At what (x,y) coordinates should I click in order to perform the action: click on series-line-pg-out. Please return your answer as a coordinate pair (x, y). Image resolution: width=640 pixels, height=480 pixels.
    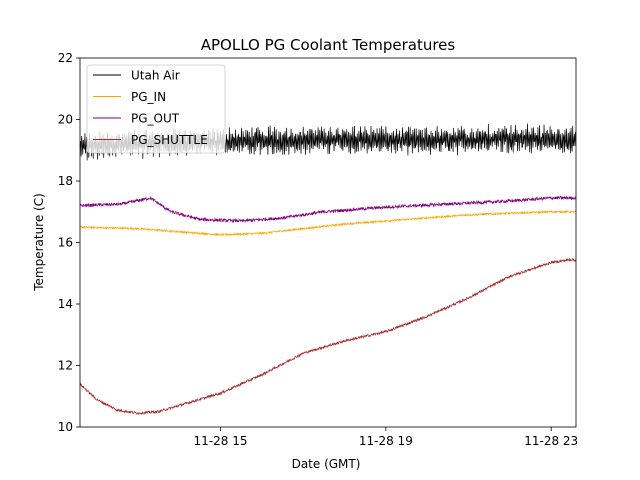
    Looking at the image, I should click on (328, 209).